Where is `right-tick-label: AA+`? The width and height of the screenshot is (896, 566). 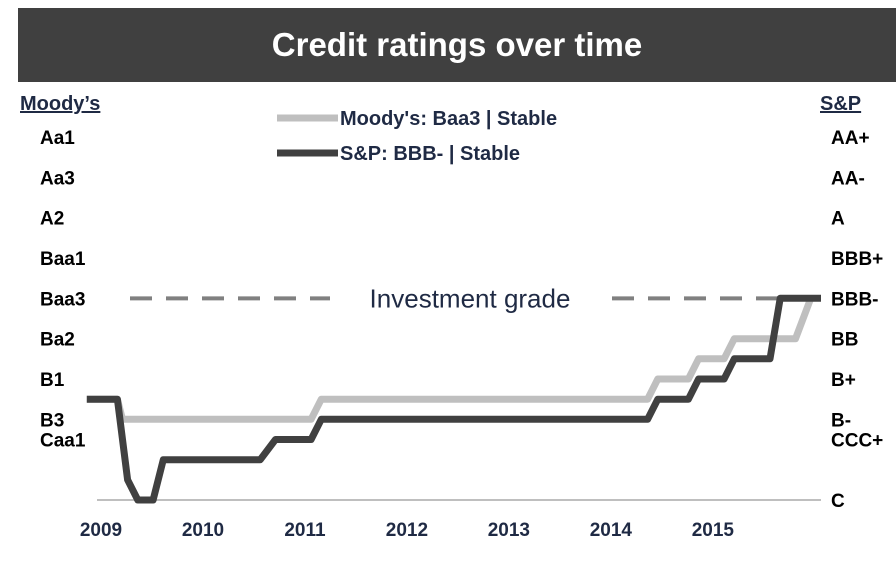 right-tick-label: AA+ is located at coordinates (850, 138).